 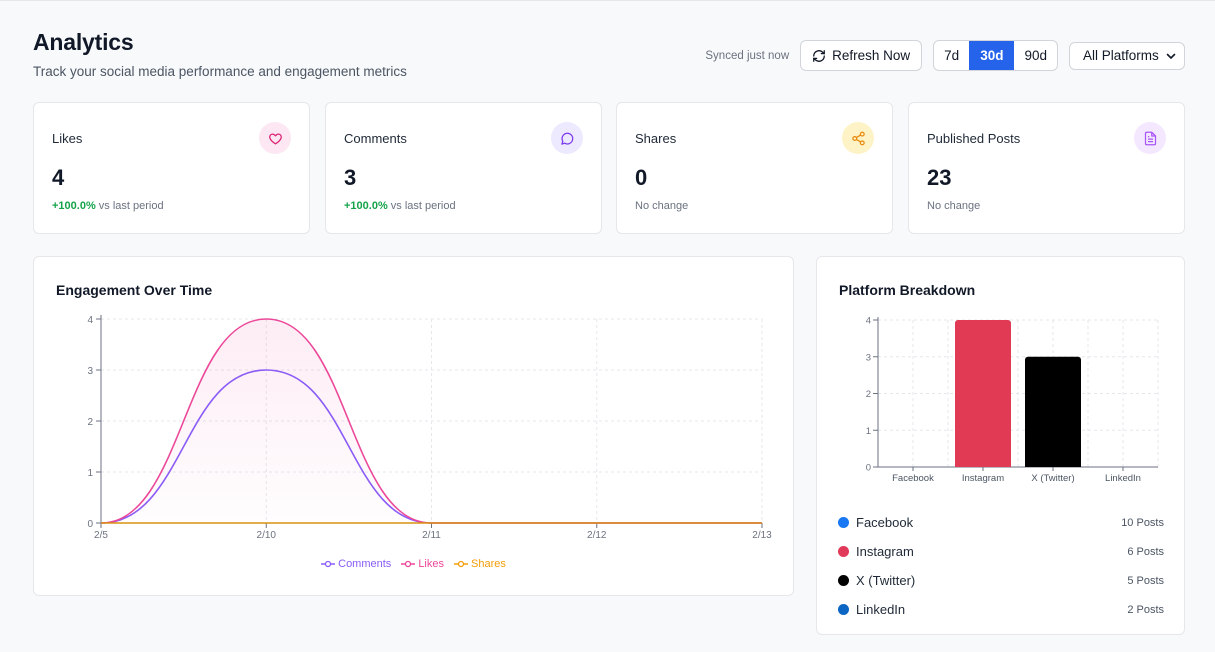 I want to click on stat-card-comments: Comments 3 +100.0% vs last period, so click(x=463, y=168).